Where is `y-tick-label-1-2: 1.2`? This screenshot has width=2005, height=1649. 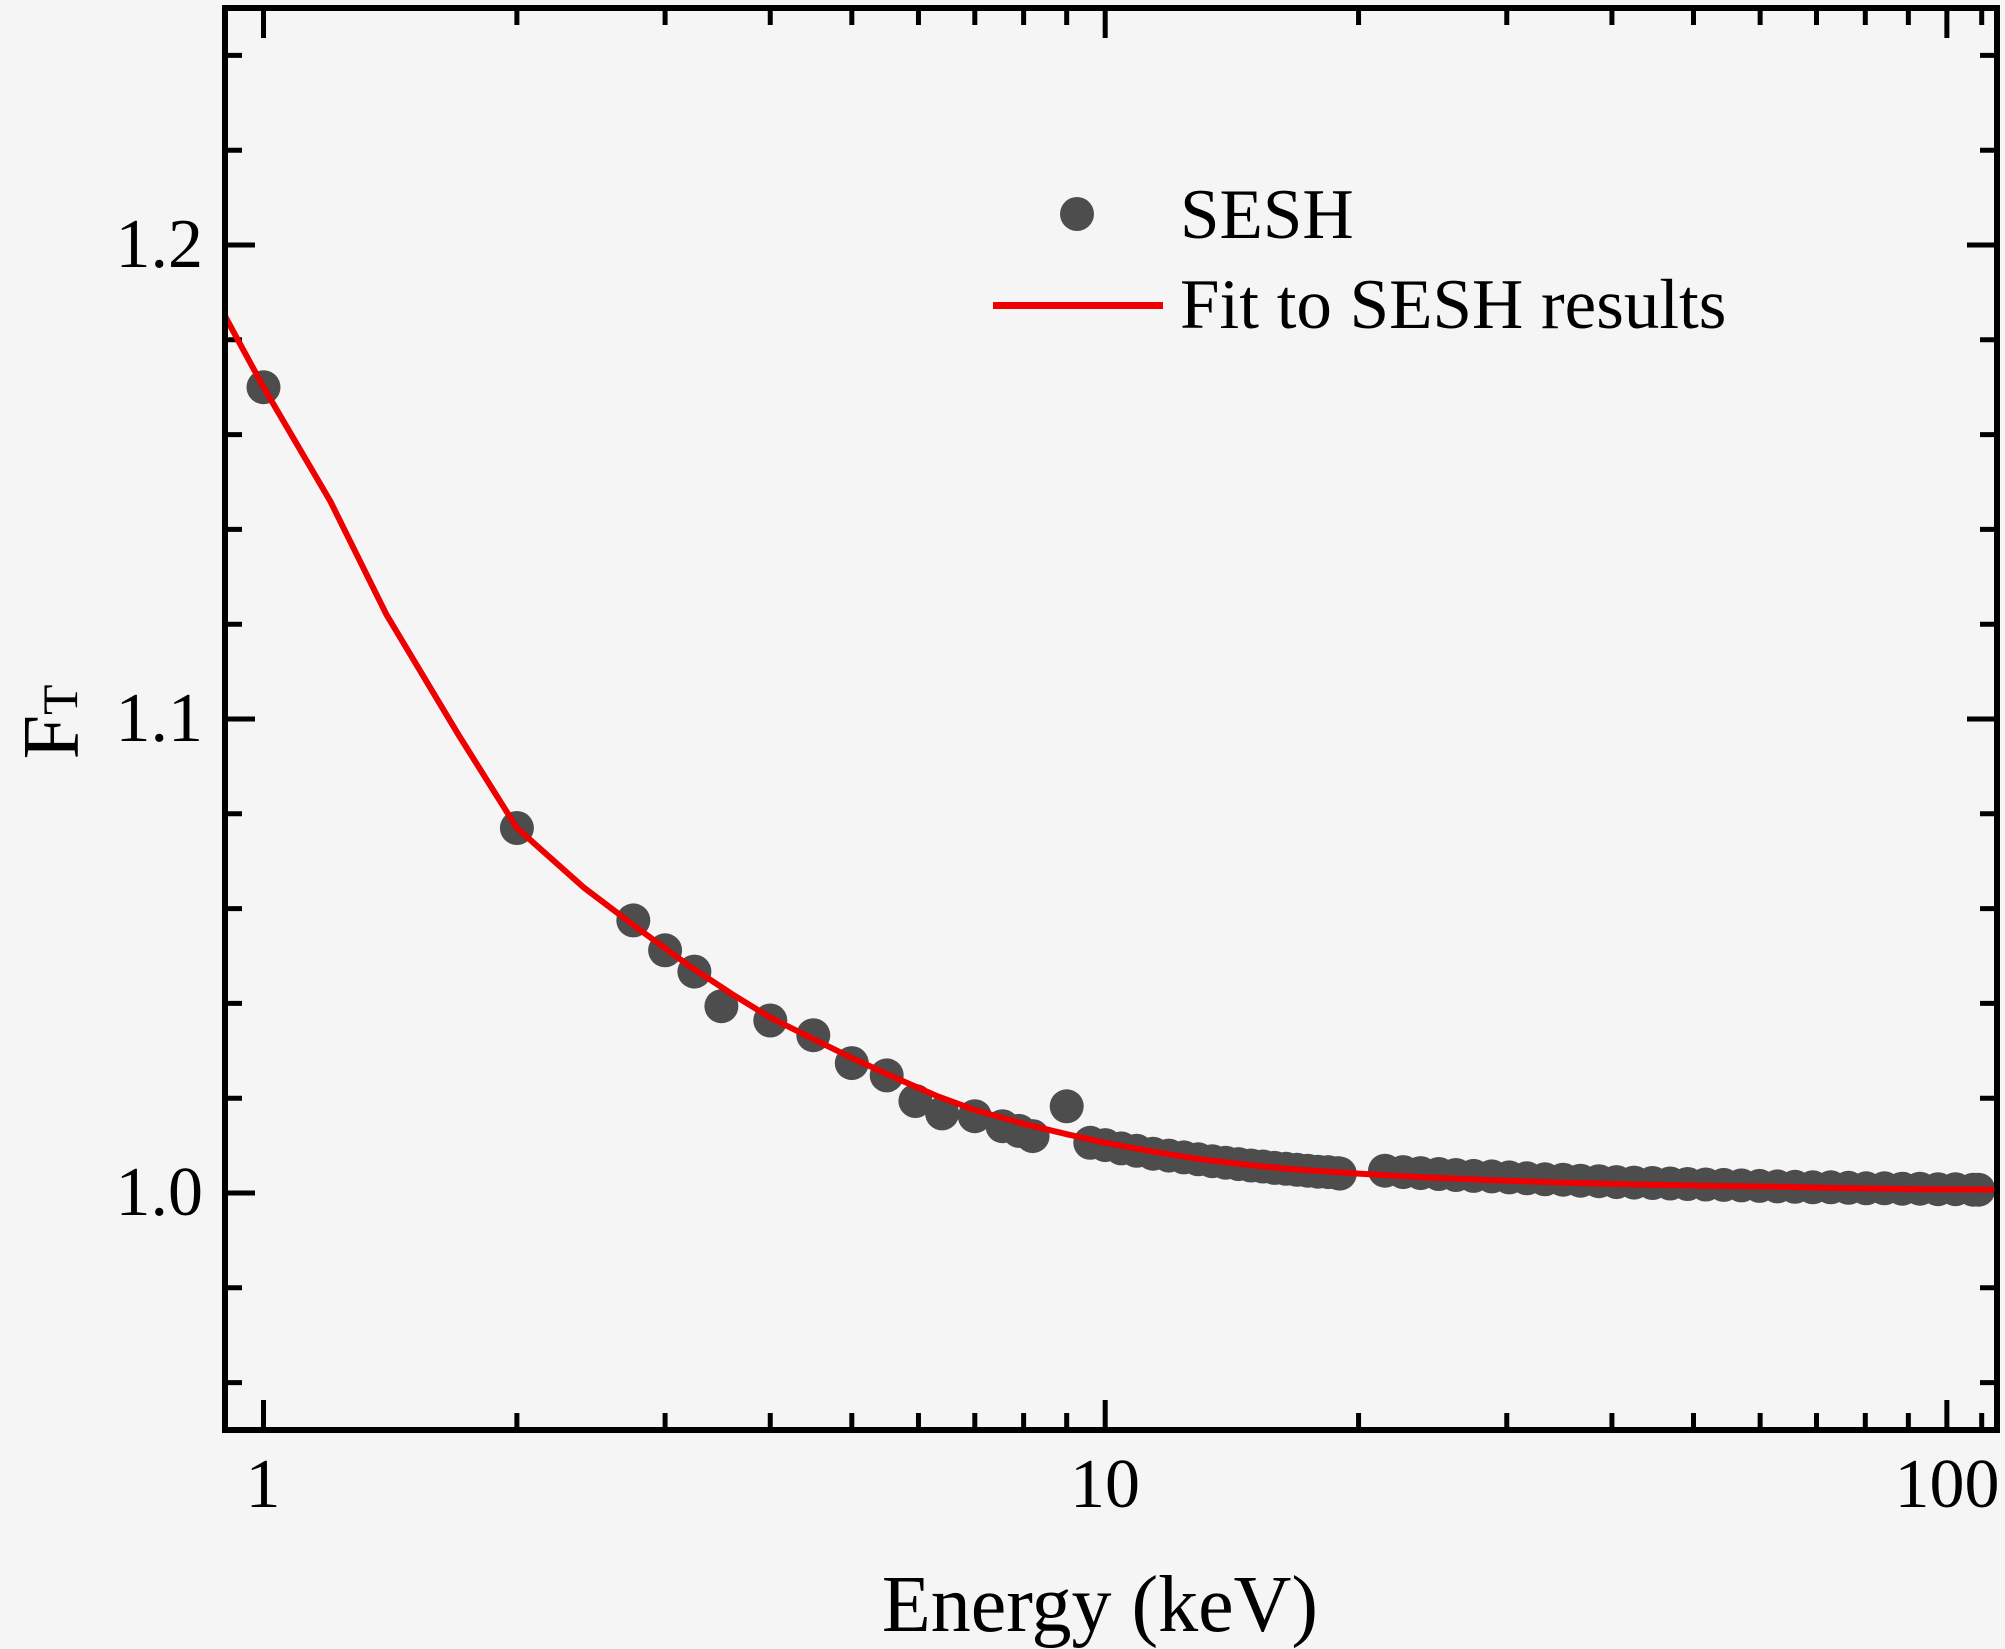 y-tick-label-1-2: 1.2 is located at coordinates (159, 244).